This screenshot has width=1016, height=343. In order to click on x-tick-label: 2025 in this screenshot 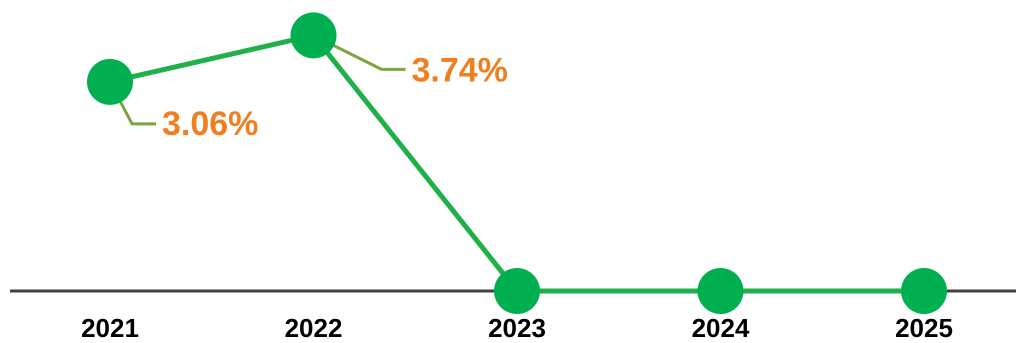, I will do `click(924, 328)`.